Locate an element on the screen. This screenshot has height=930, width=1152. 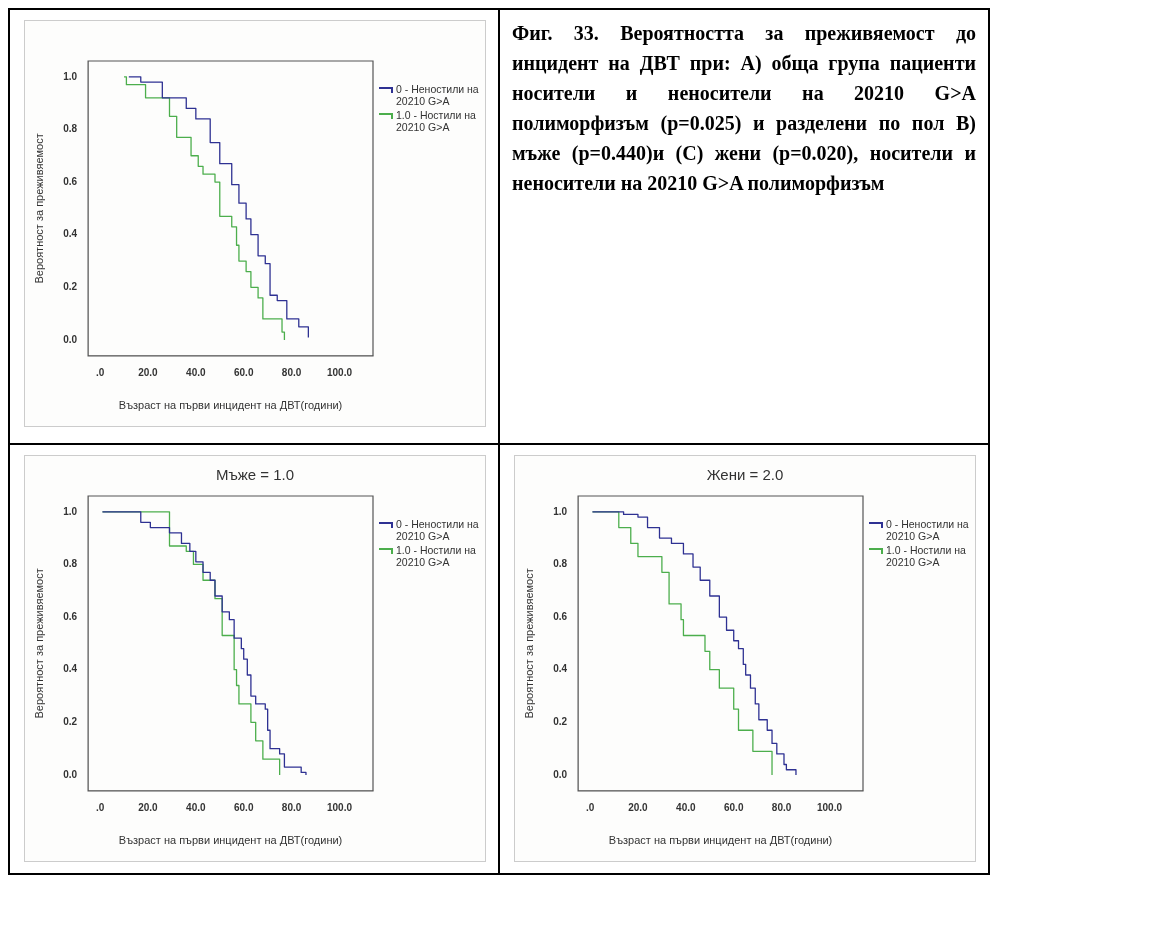
chart-title: Жени = 2.0 is located at coordinates (745, 475).